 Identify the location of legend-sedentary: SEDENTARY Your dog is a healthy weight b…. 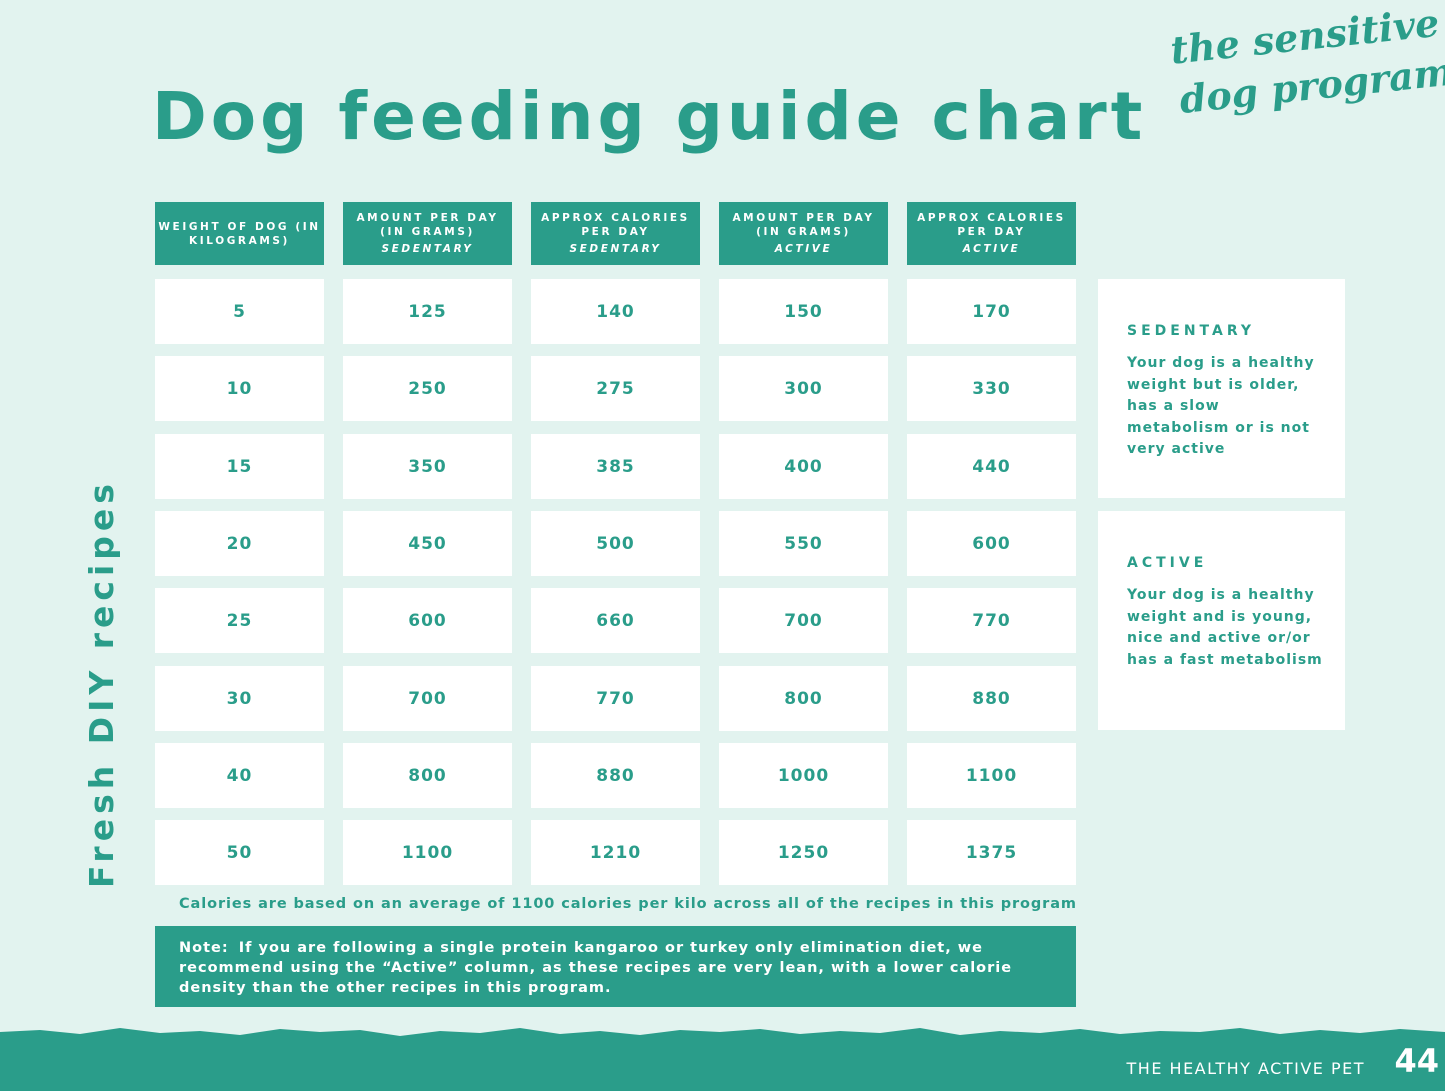
(1221, 388).